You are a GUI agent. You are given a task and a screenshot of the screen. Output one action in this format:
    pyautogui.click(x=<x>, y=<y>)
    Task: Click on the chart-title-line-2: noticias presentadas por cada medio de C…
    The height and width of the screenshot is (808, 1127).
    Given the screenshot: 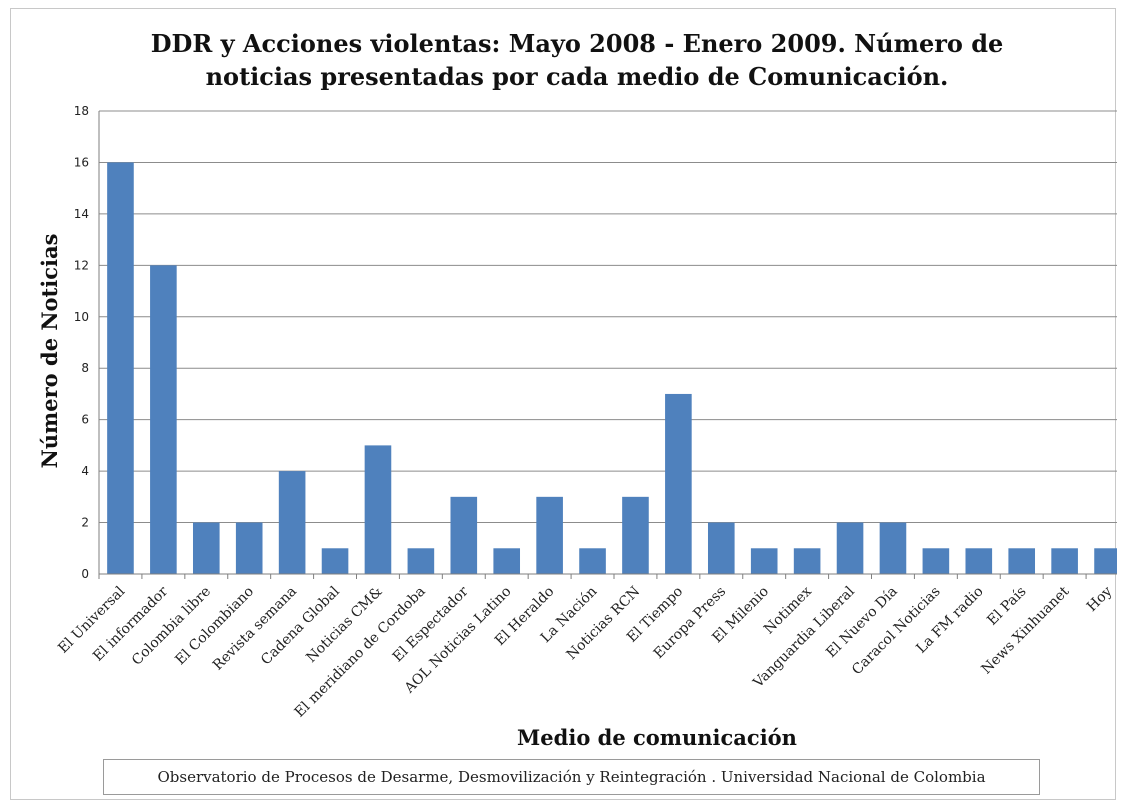 What is the action you would take?
    pyautogui.click(x=577, y=76)
    